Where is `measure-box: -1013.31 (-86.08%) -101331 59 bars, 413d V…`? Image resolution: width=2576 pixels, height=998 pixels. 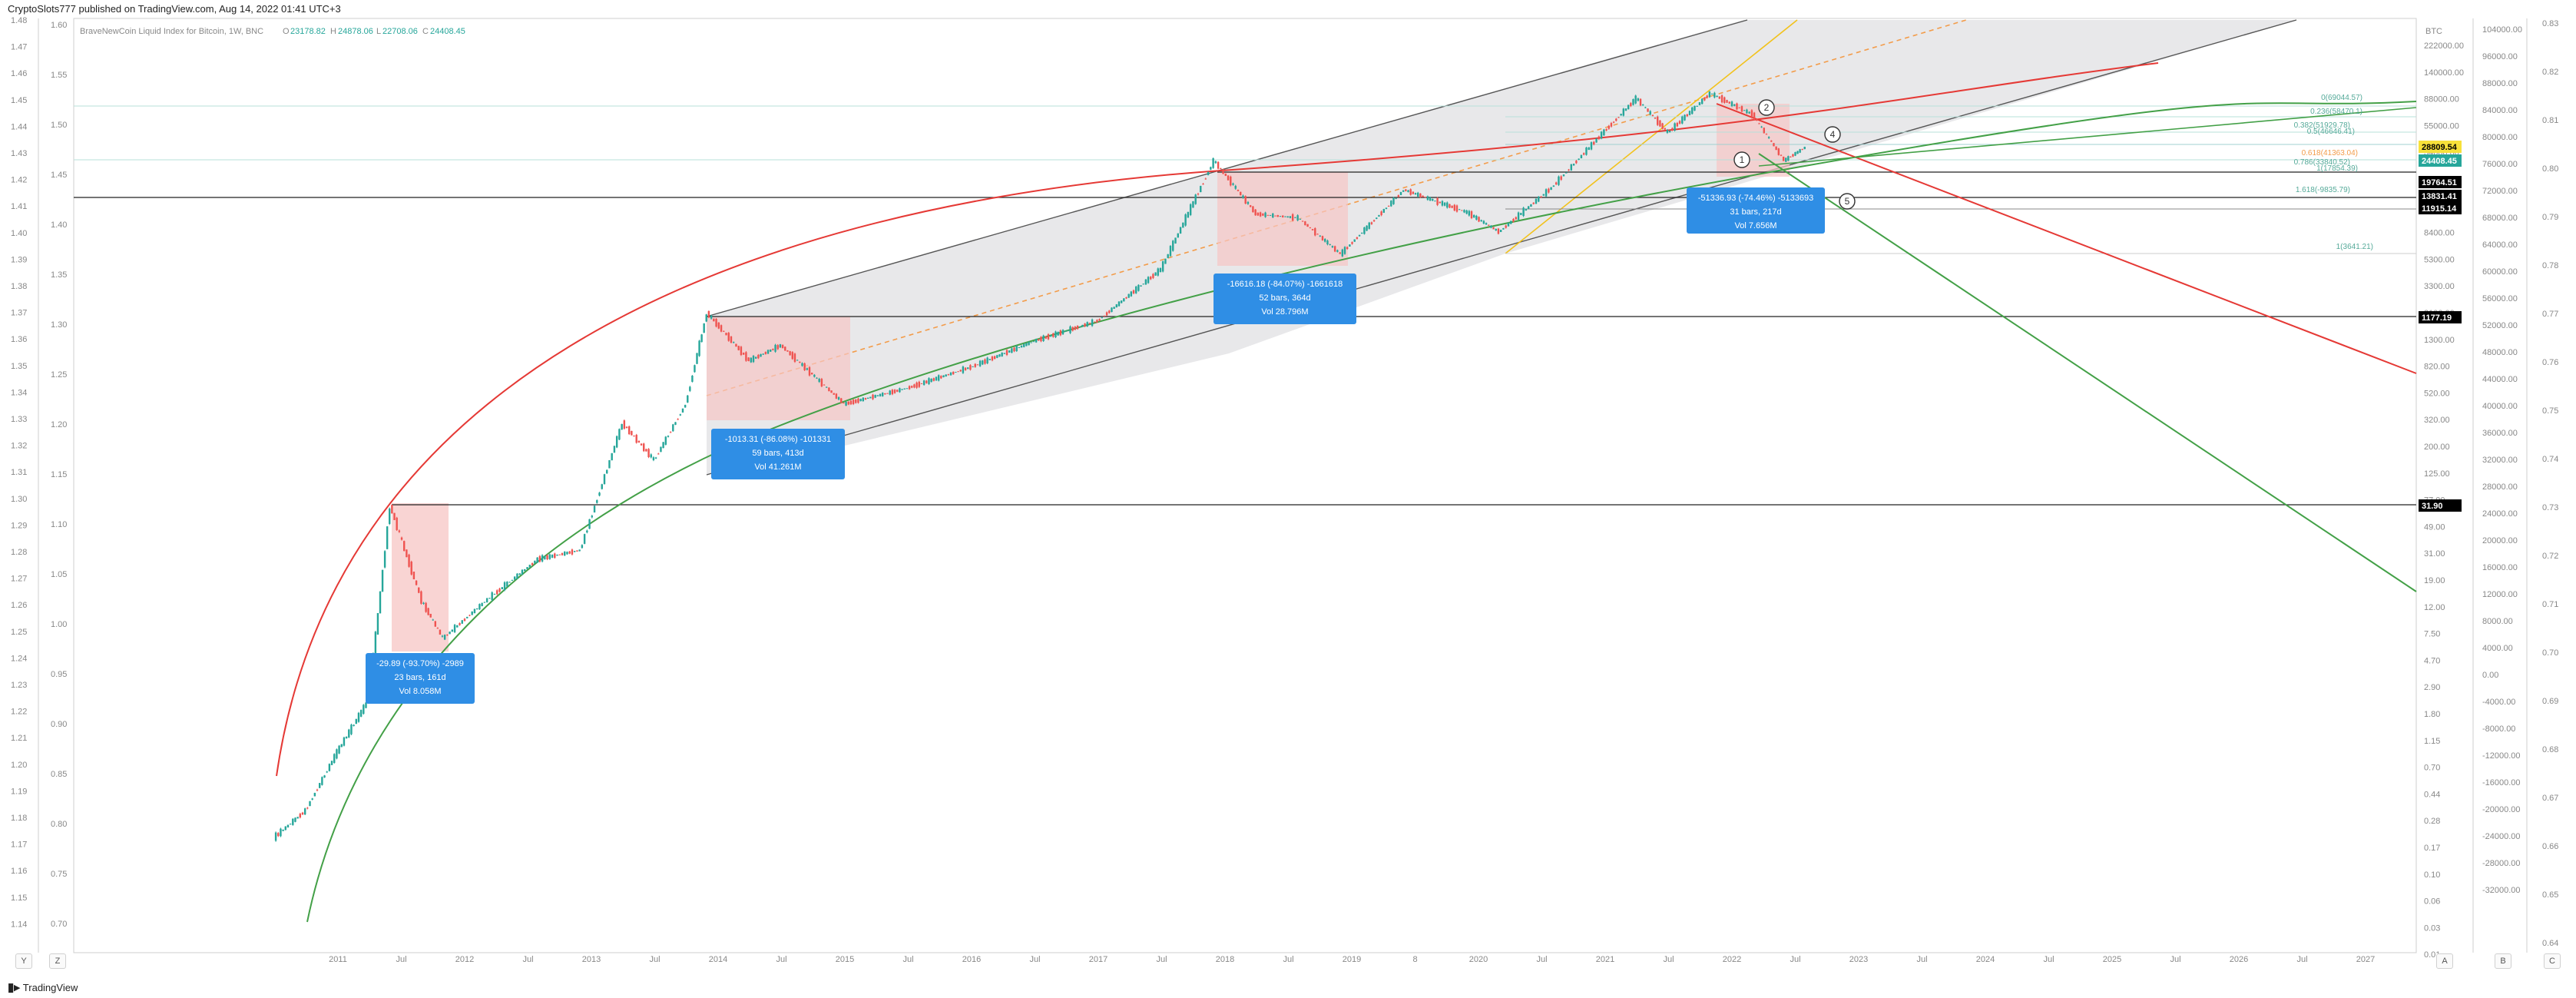
measure-box: -1013.31 (-86.08%) -101331 59 bars, 413d V… is located at coordinates (778, 454).